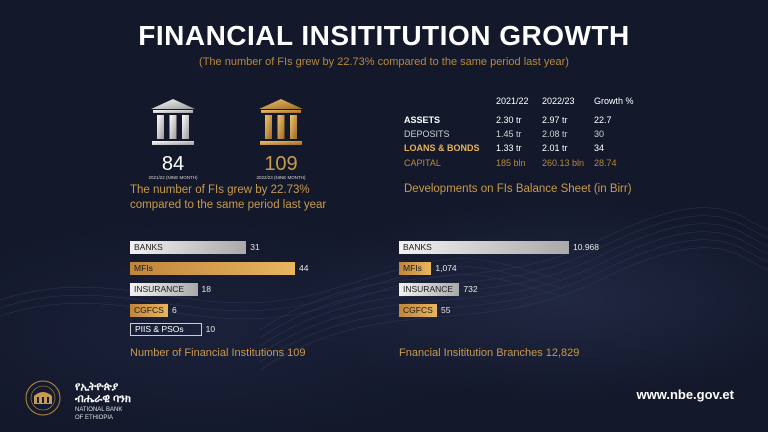 Image resolution: width=768 pixels, height=432 pixels. Describe the element at coordinates (599, 148) in the screenshot. I see `row-growth: 34` at that location.